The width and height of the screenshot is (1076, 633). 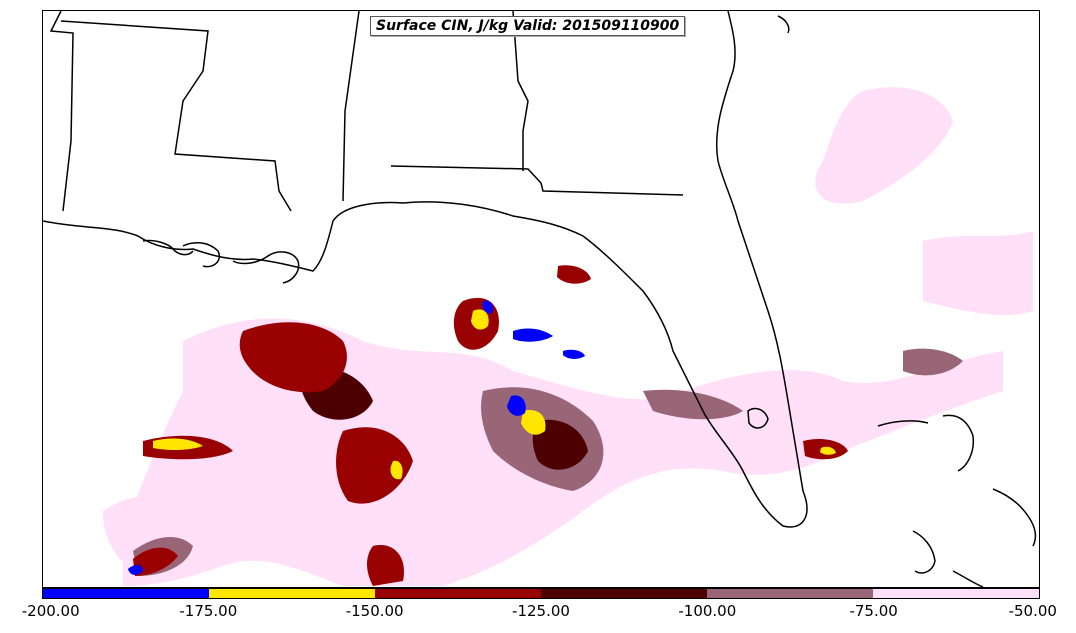 I want to click on colorbar-tick-label: -150.00, so click(x=374, y=611).